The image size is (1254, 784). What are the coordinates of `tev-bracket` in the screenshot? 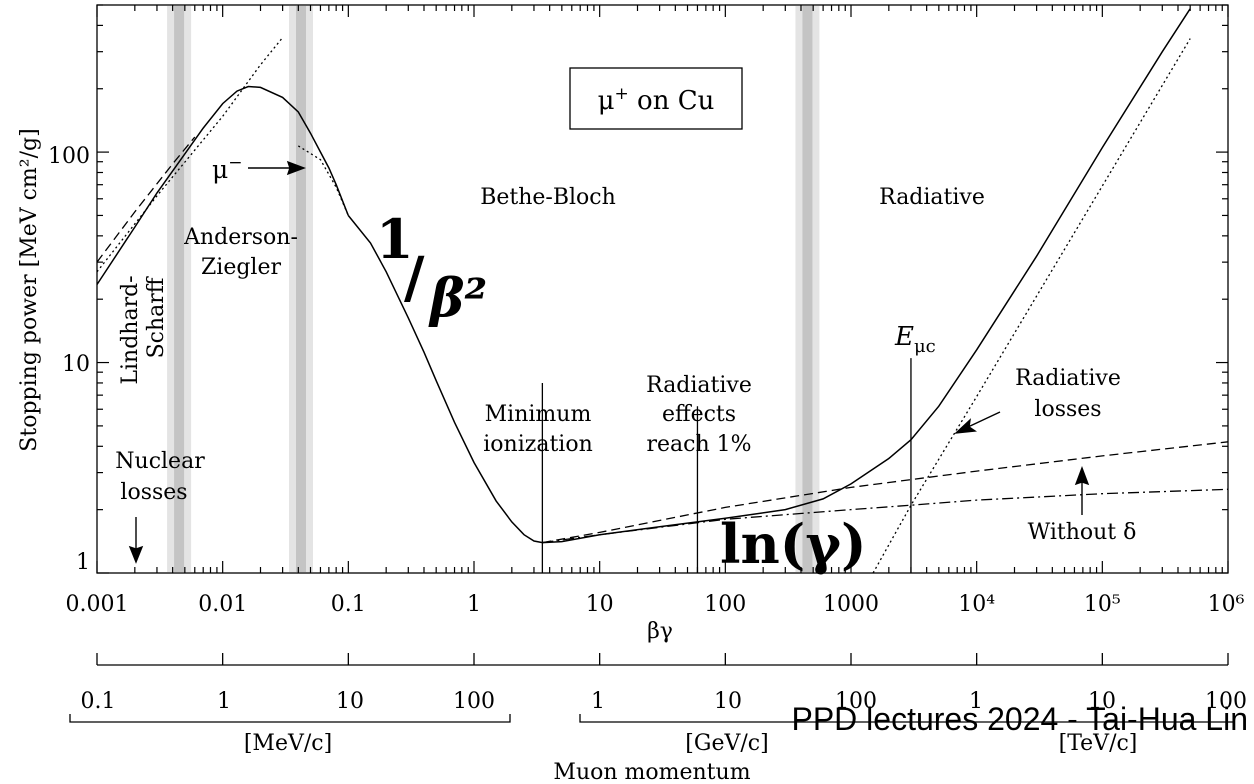 It's located at (1046, 718).